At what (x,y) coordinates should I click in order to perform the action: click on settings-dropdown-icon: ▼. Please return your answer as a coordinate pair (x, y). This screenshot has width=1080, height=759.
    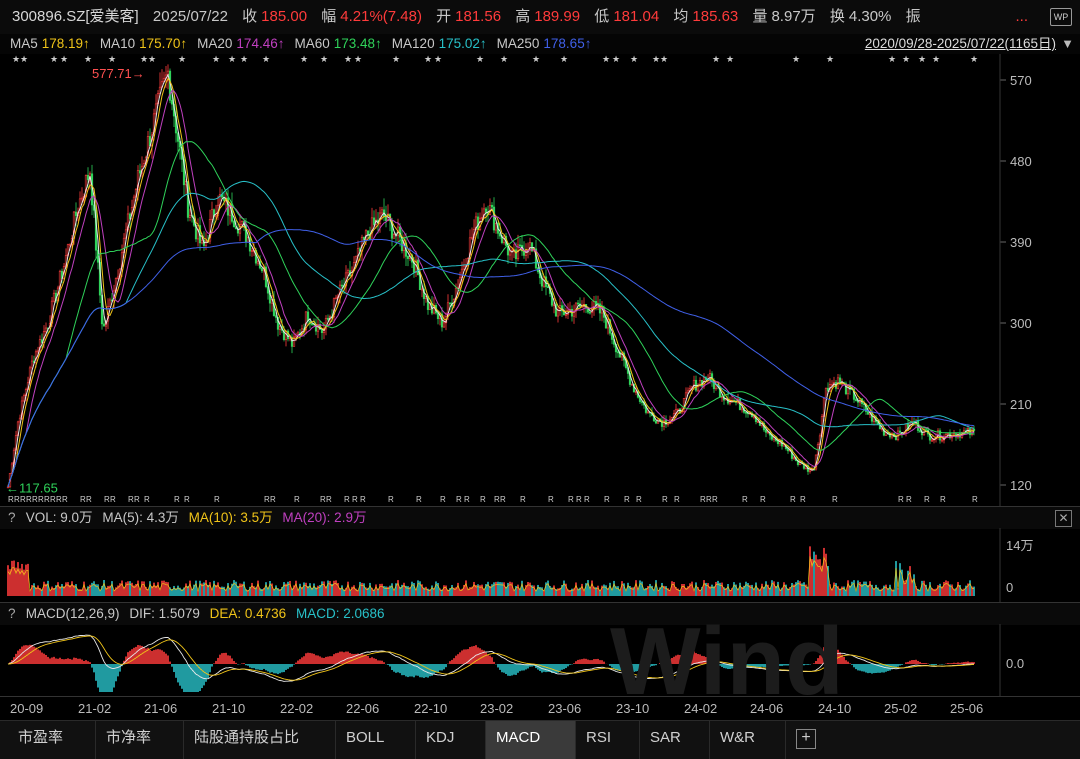
    Looking at the image, I should click on (1067, 44).